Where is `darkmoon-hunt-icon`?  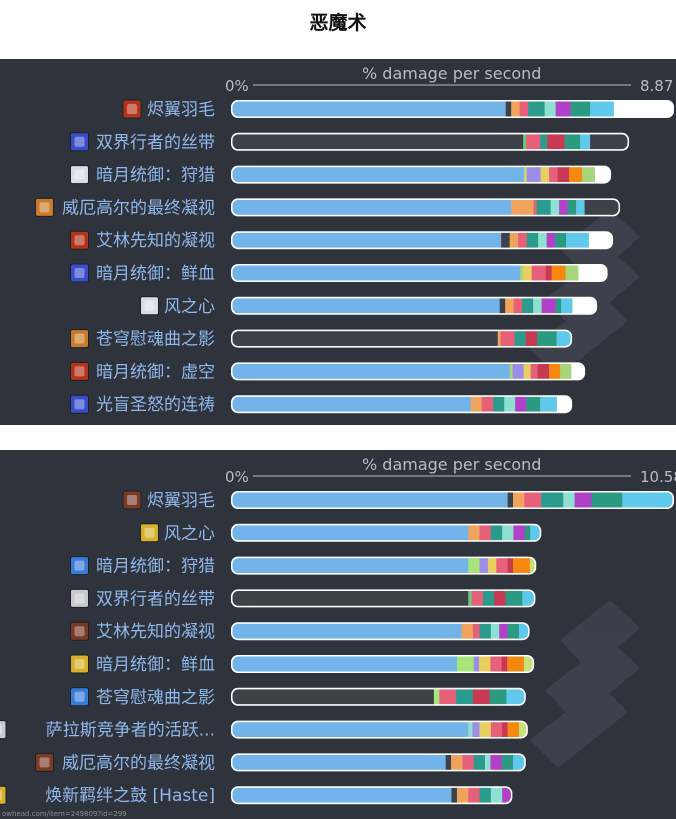
darkmoon-hunt-icon is located at coordinates (79, 175).